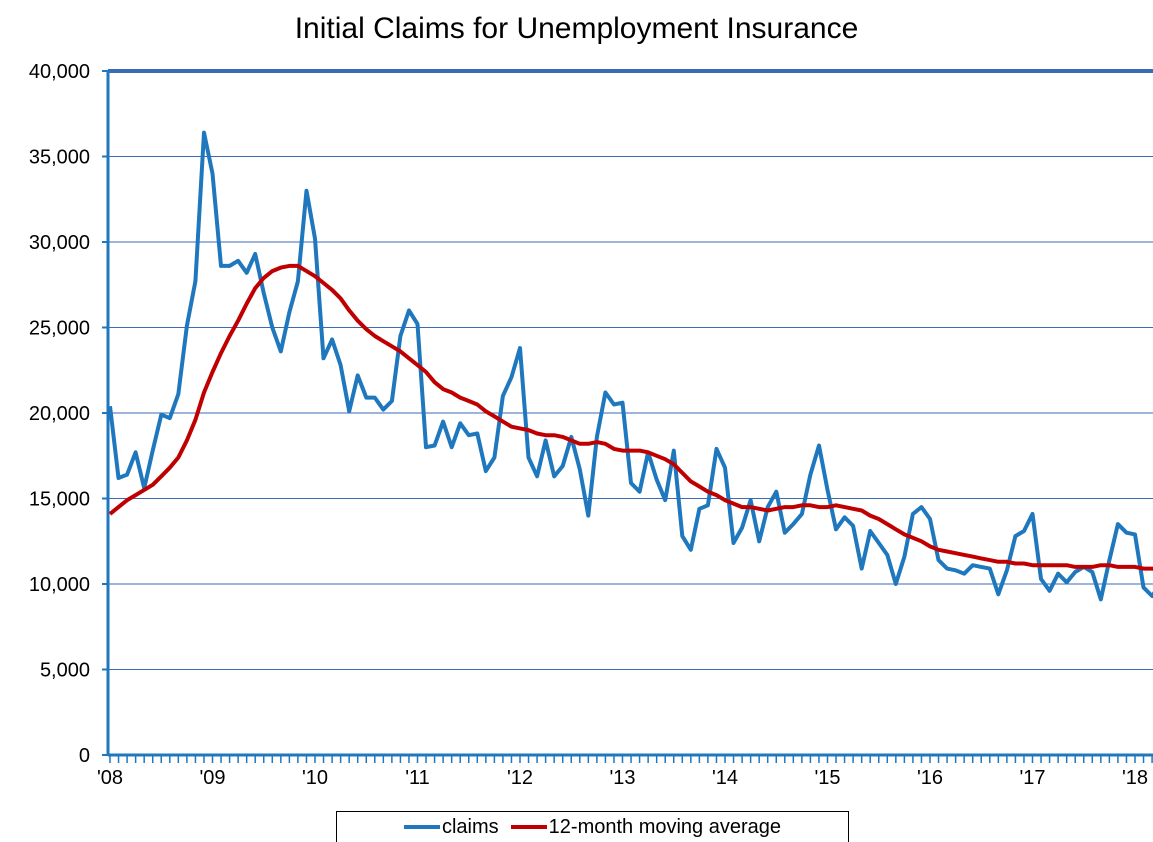 This screenshot has width=1153, height=842. What do you see at coordinates (315, 778) in the screenshot?
I see `x-tick-label: '10` at bounding box center [315, 778].